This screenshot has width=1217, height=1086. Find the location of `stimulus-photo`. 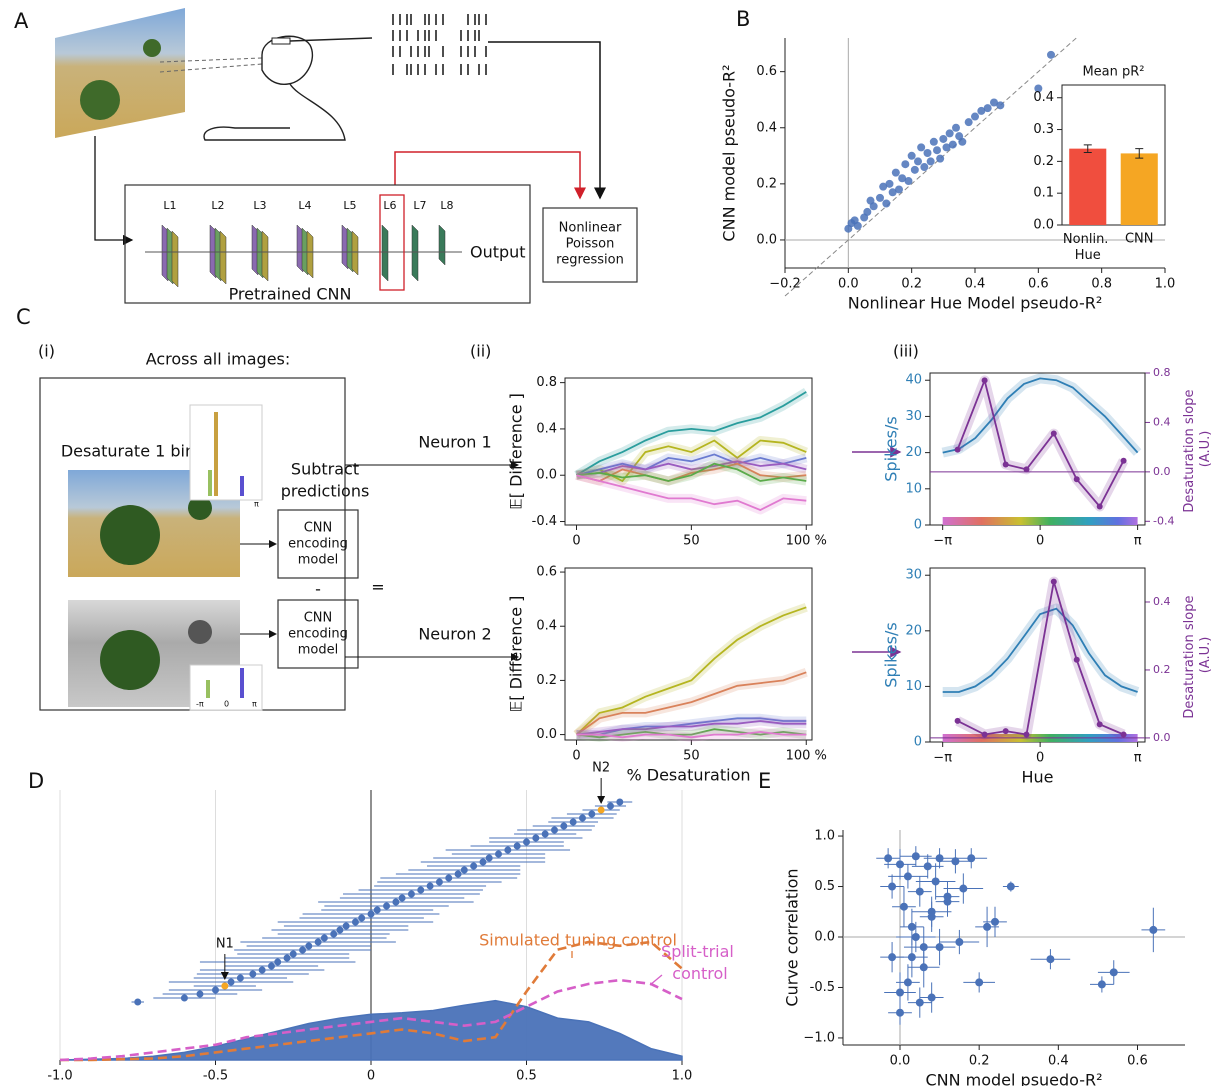

stimulus-photo is located at coordinates (120, 73).